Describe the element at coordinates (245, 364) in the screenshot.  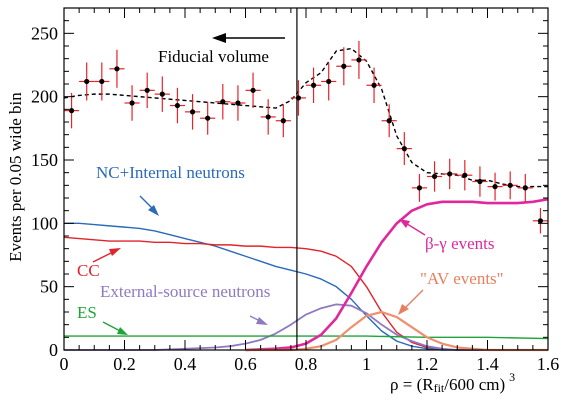
I see `x-tick-label: 0.6` at that location.